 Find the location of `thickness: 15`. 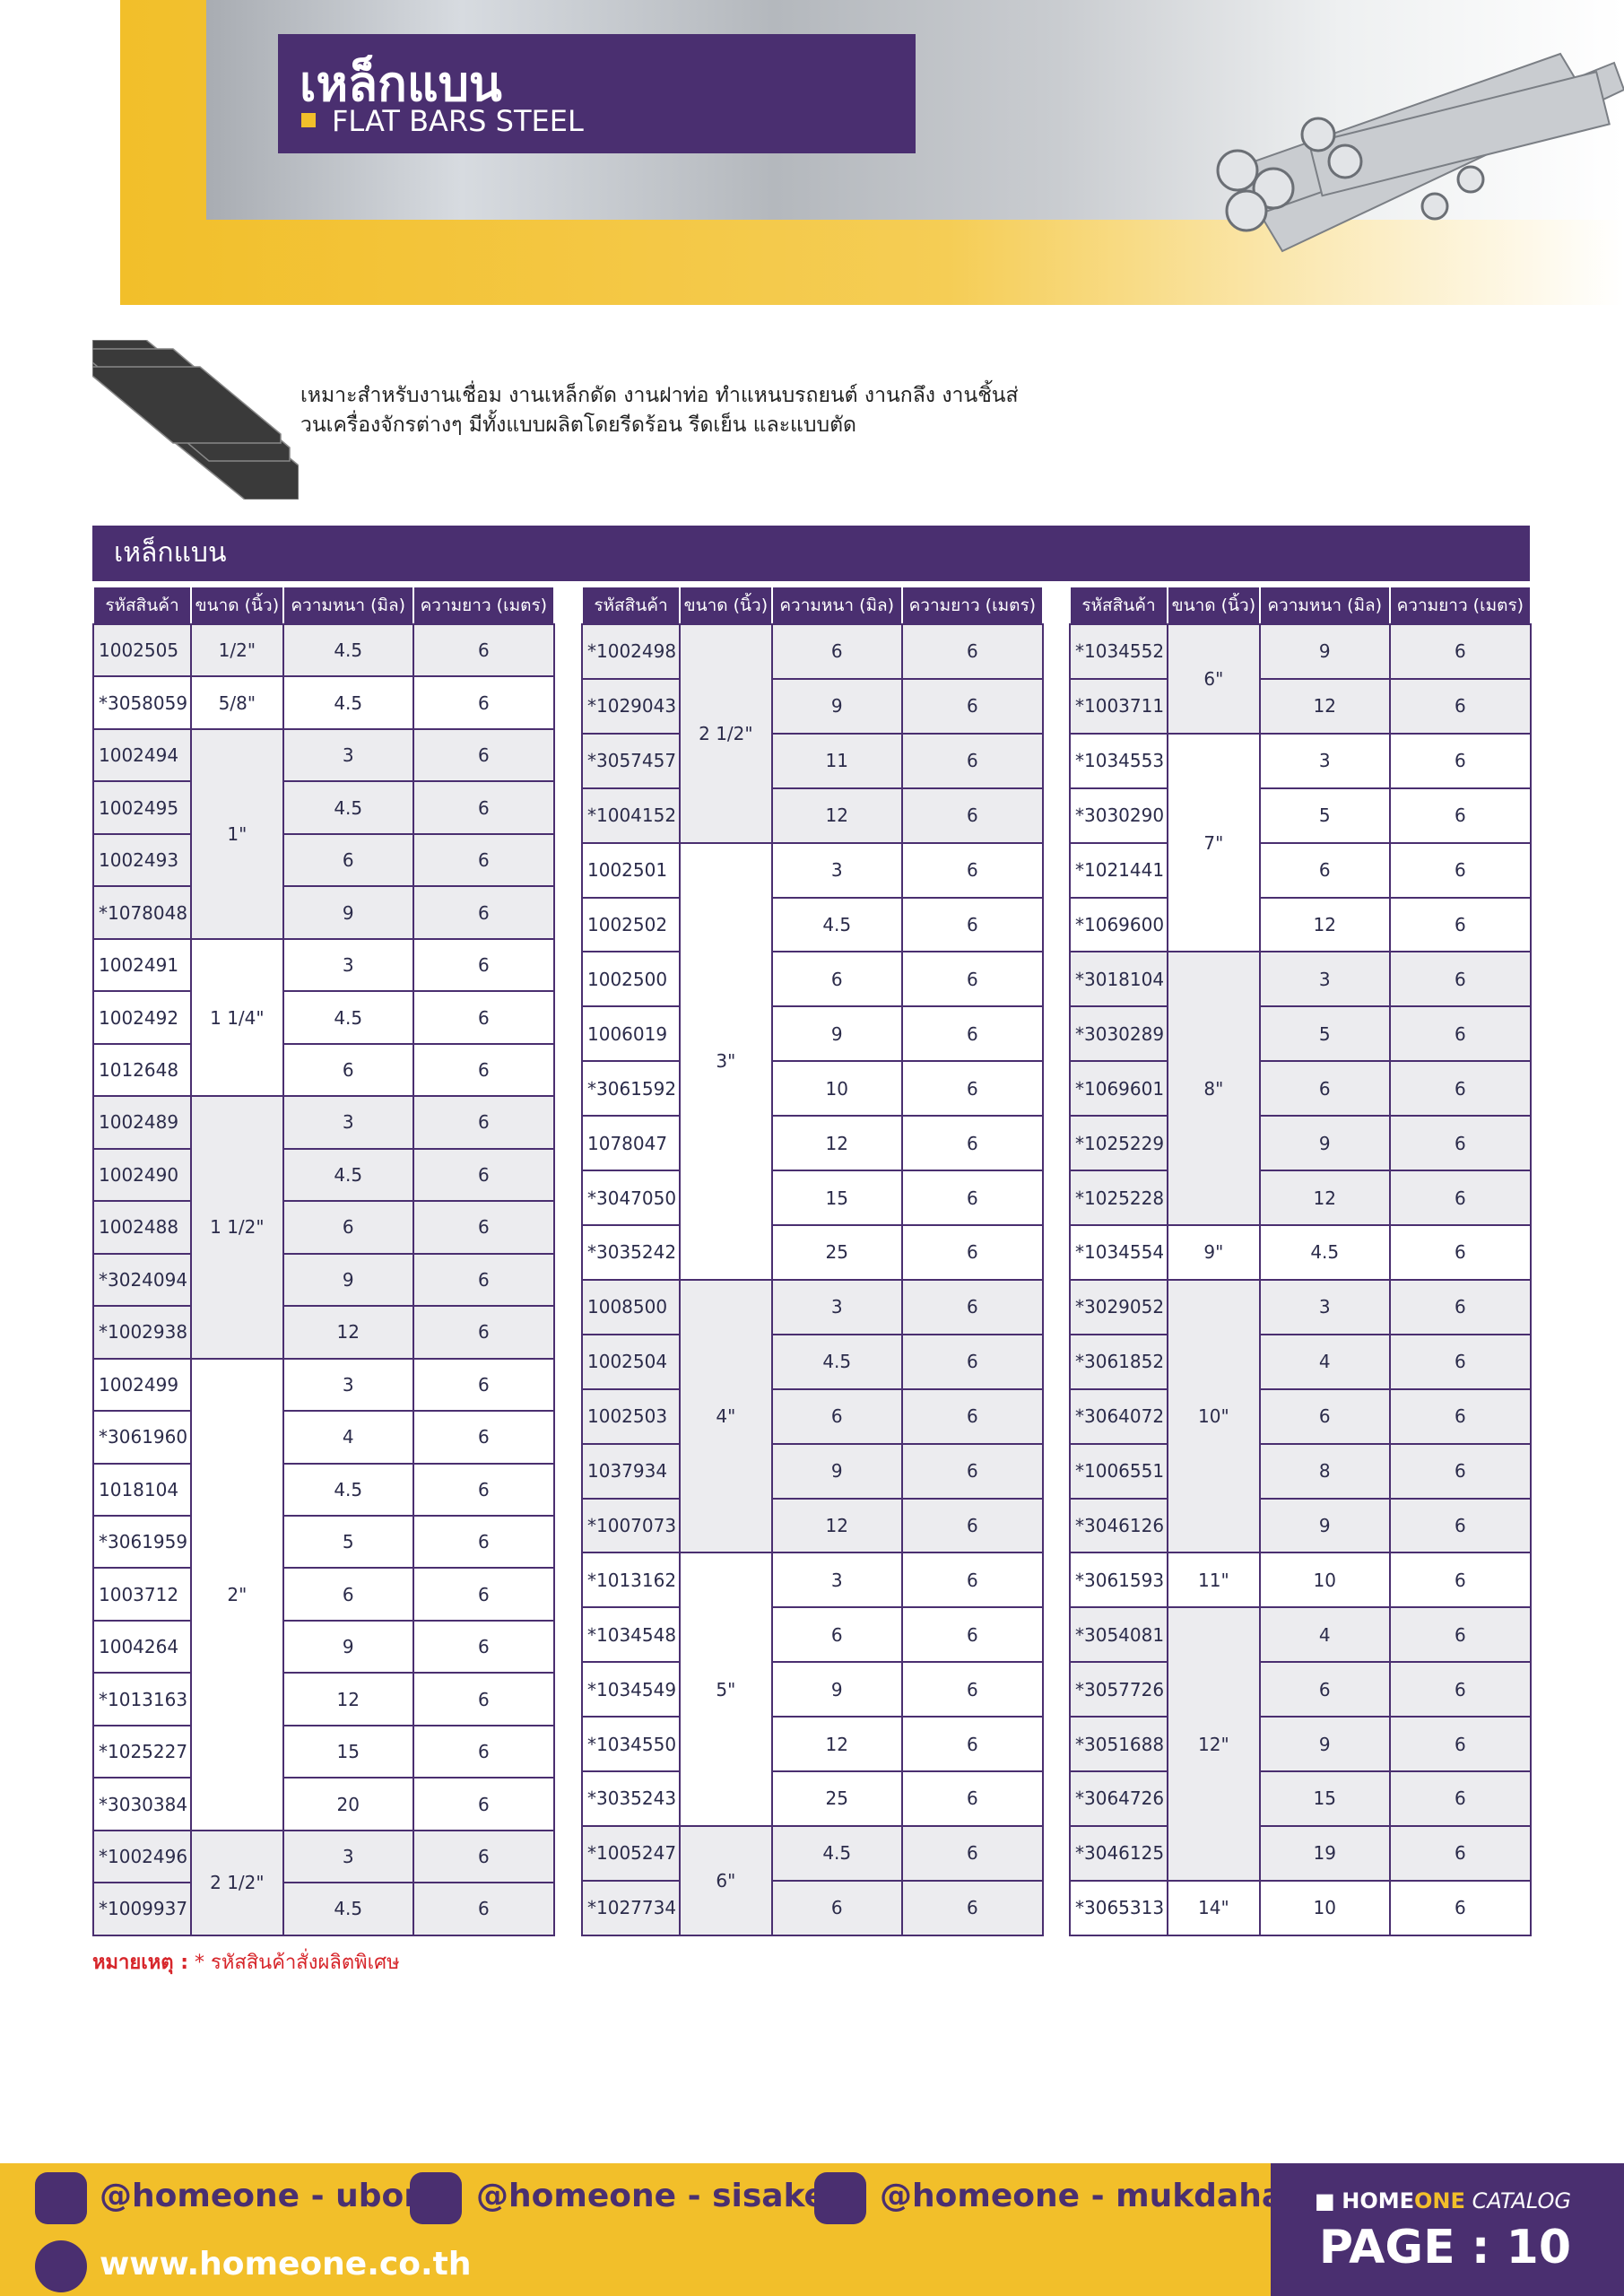

thickness: 15 is located at coordinates (348, 1751).